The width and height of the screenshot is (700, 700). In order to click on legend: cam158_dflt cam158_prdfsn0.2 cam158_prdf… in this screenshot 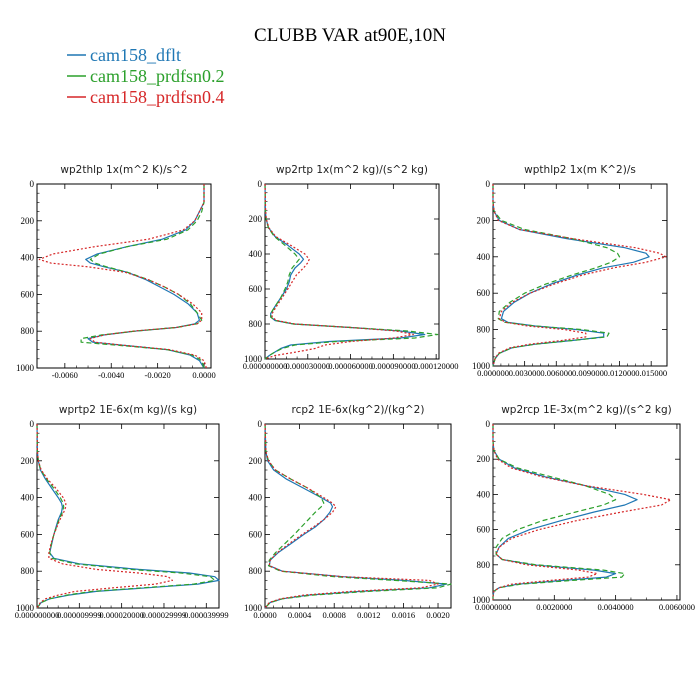, I will do `click(145, 76)`.